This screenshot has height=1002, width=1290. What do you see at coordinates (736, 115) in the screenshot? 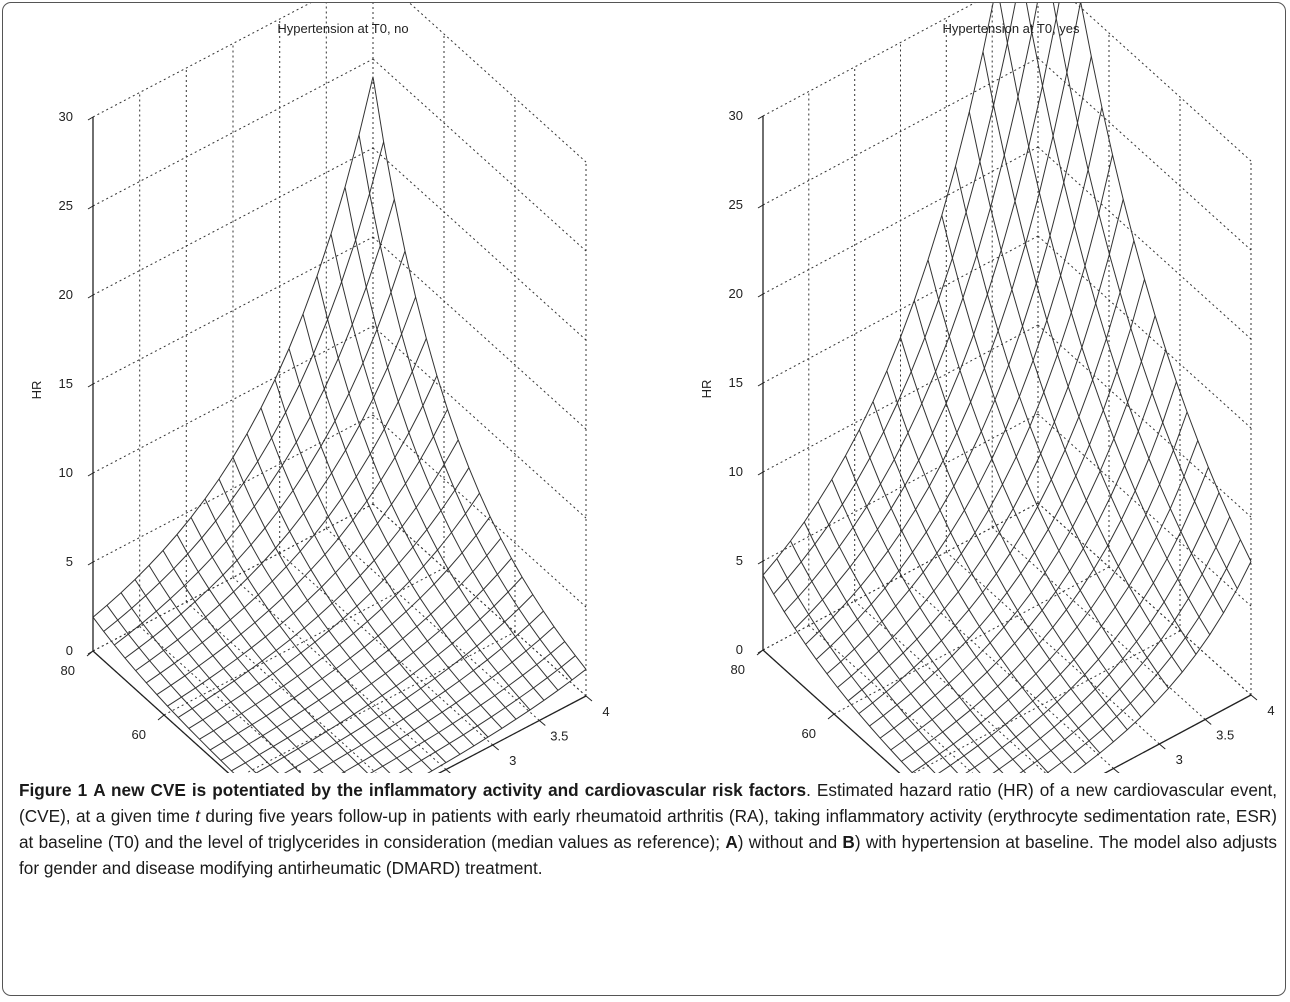
I see `z-tick-label: 30` at bounding box center [736, 115].